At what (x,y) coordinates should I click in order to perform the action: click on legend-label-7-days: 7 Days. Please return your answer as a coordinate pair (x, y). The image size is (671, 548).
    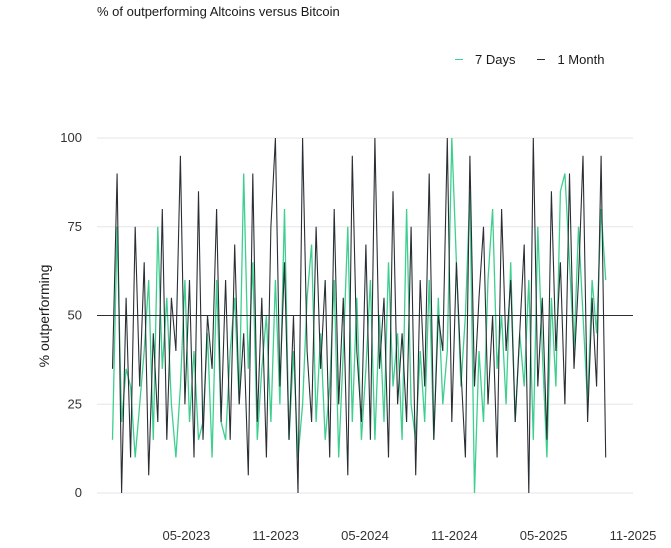
    Looking at the image, I should click on (495, 59).